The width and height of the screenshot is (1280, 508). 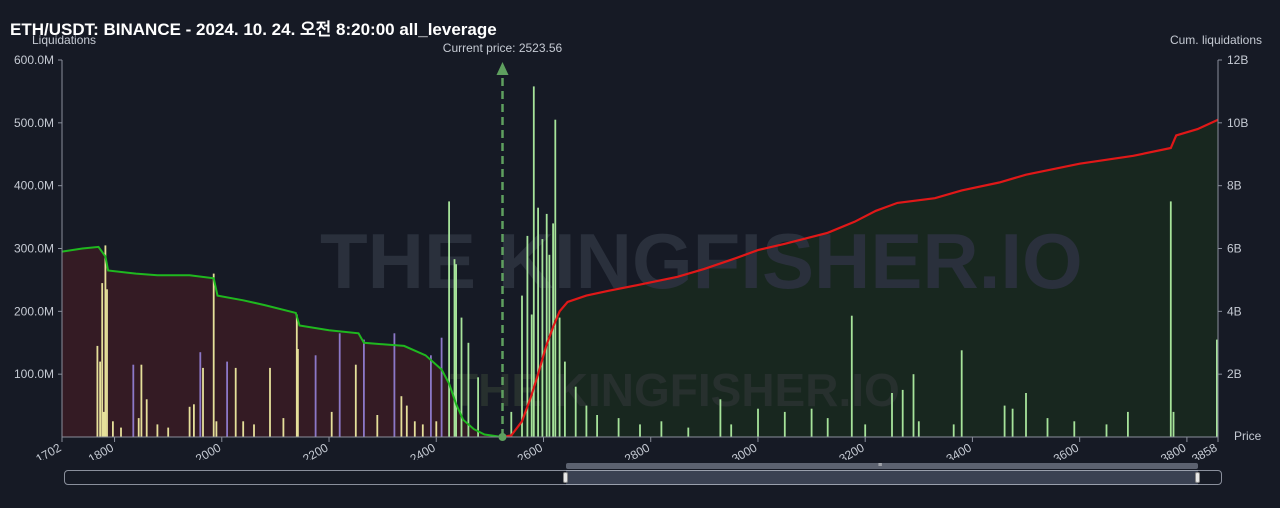 What do you see at coordinates (315, 450) in the screenshot?
I see `x-tick-label: 2200` at bounding box center [315, 450].